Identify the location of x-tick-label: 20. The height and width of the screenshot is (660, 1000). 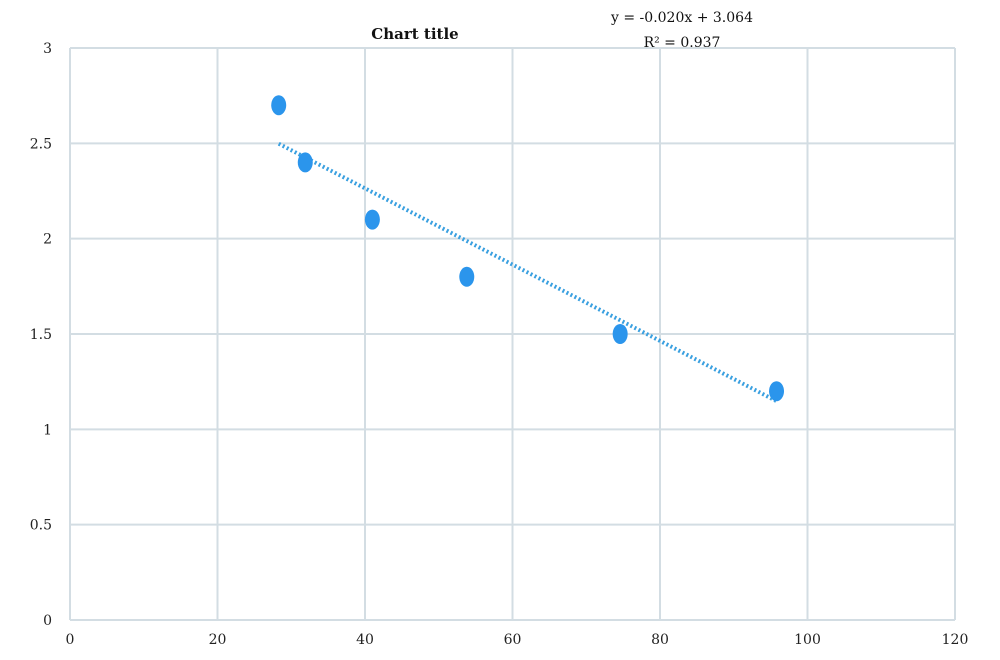
(218, 640).